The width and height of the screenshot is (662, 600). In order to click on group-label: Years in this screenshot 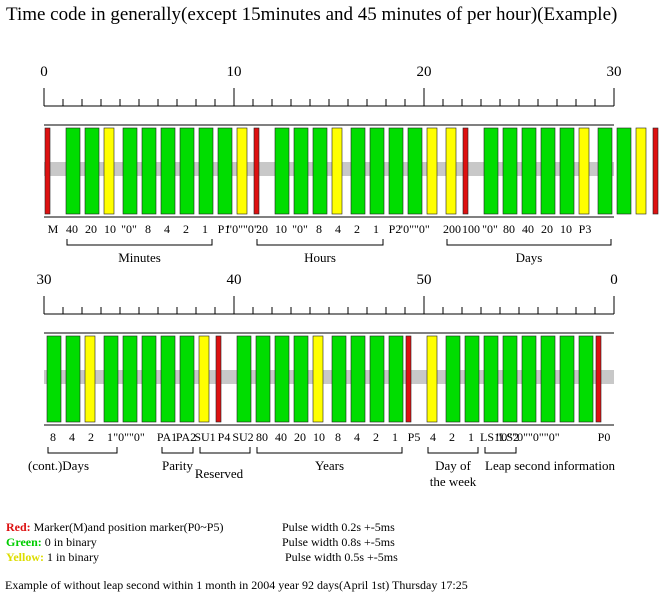, I will do `click(329, 465)`.